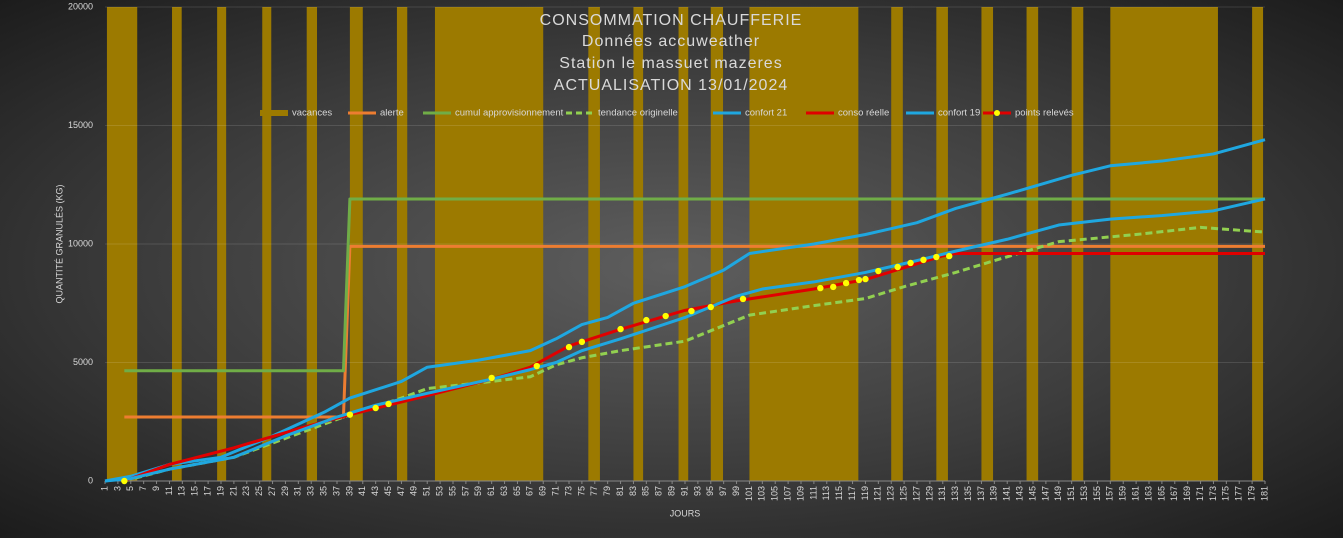 The width and height of the screenshot is (1343, 538). Describe the element at coordinates (1019, 493) in the screenshot. I see `x-tick-label: 143` at that location.